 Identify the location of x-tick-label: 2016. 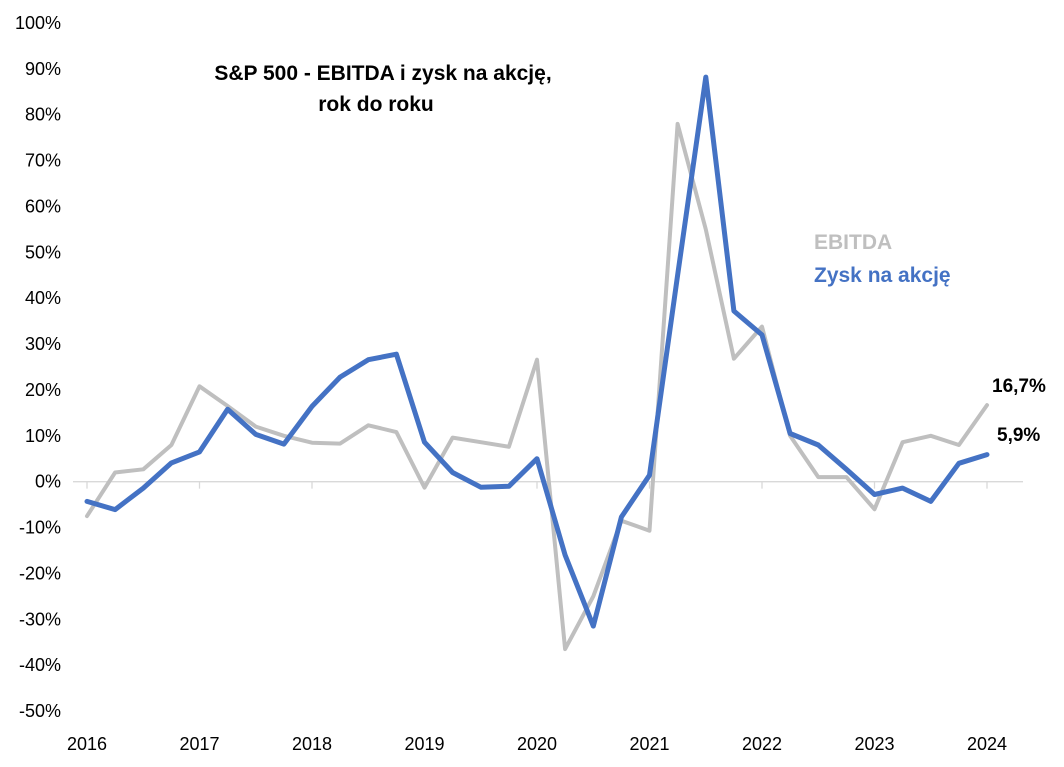
(87, 744).